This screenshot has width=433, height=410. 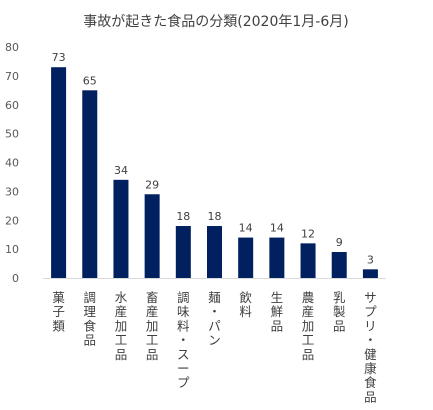 What do you see at coordinates (245, 304) in the screenshot?
I see `category-label: 飲料` at bounding box center [245, 304].